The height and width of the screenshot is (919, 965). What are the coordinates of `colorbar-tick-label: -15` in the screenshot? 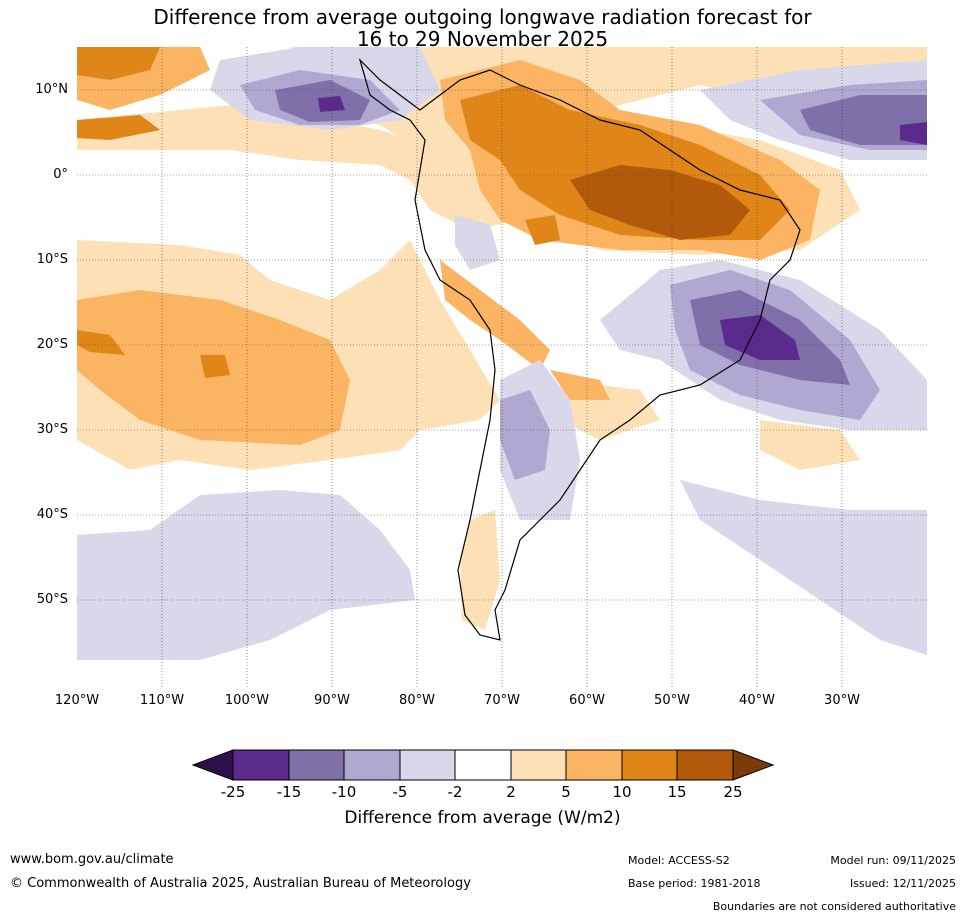 It's located at (289, 792).